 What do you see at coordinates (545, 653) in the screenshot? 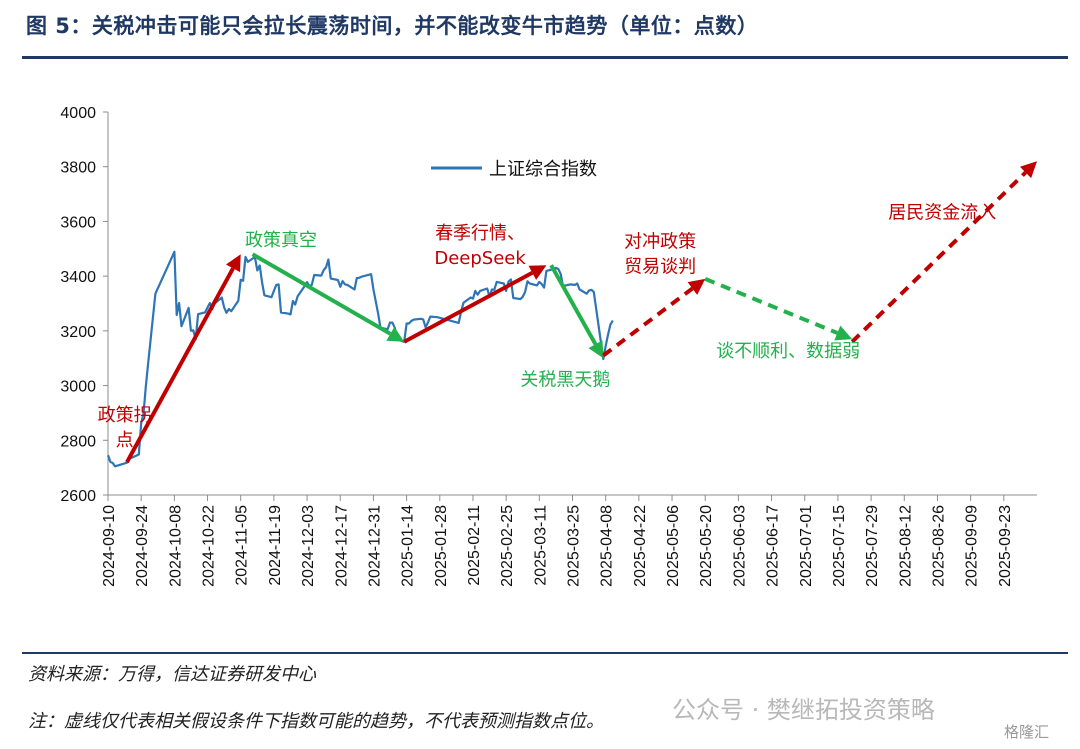
I see `bottom-divider` at bounding box center [545, 653].